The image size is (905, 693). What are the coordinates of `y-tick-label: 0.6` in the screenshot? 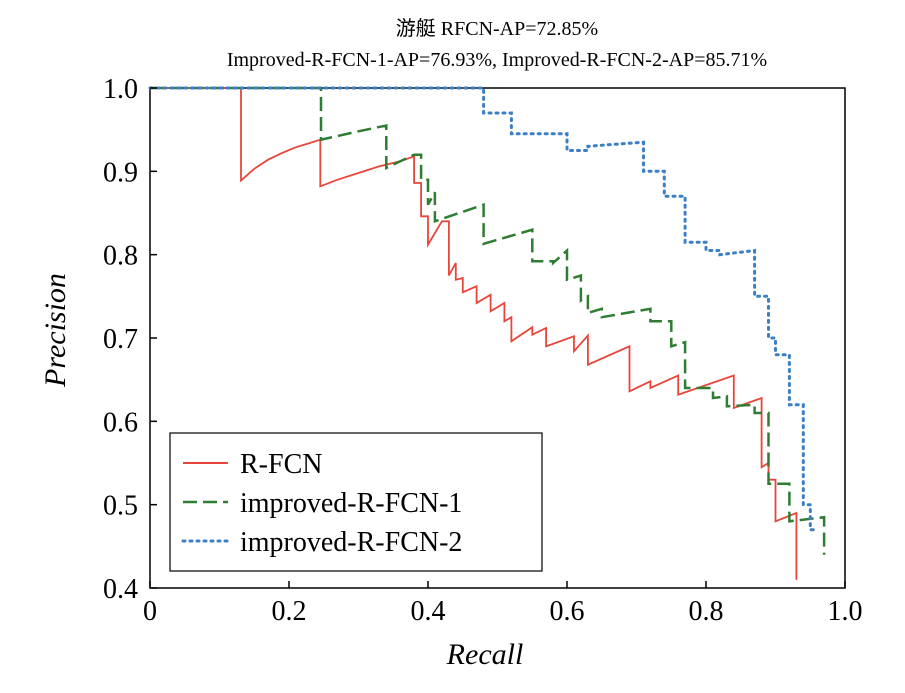 It's located at (120, 422).